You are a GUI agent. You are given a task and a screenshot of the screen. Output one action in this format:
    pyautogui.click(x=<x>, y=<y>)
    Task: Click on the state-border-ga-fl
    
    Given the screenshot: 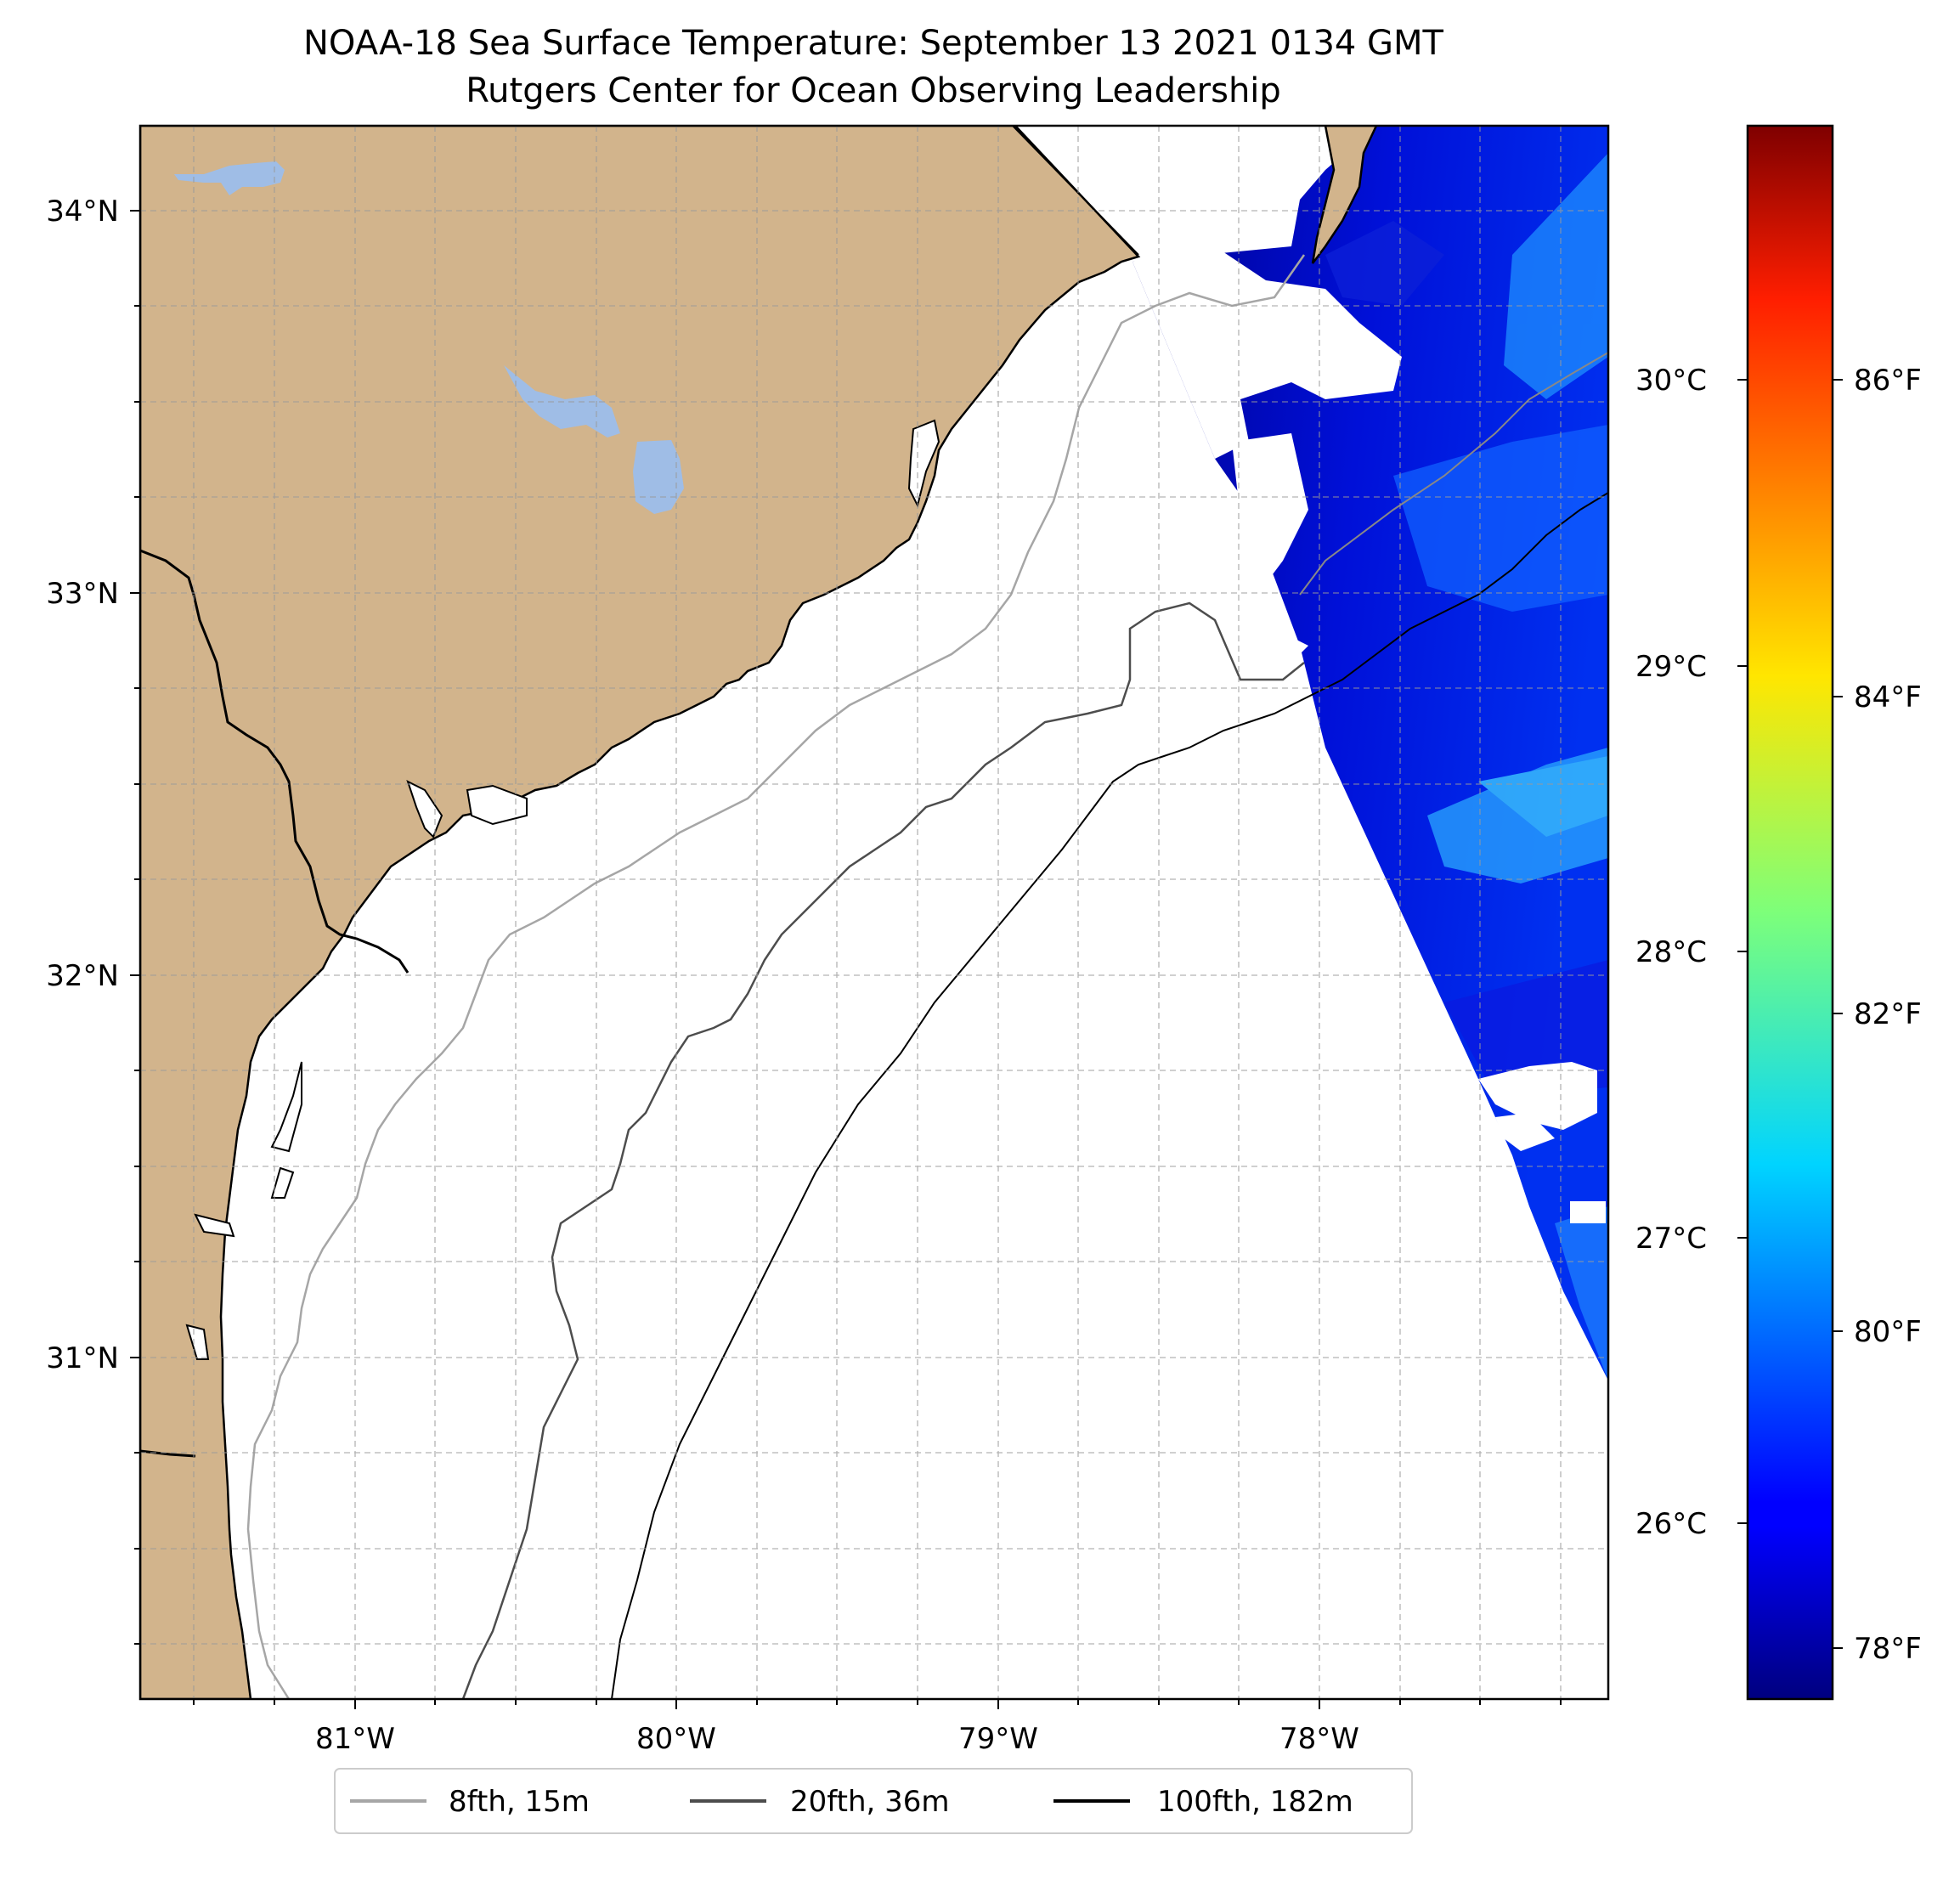 What is the action you would take?
    pyautogui.click(x=168, y=1453)
    